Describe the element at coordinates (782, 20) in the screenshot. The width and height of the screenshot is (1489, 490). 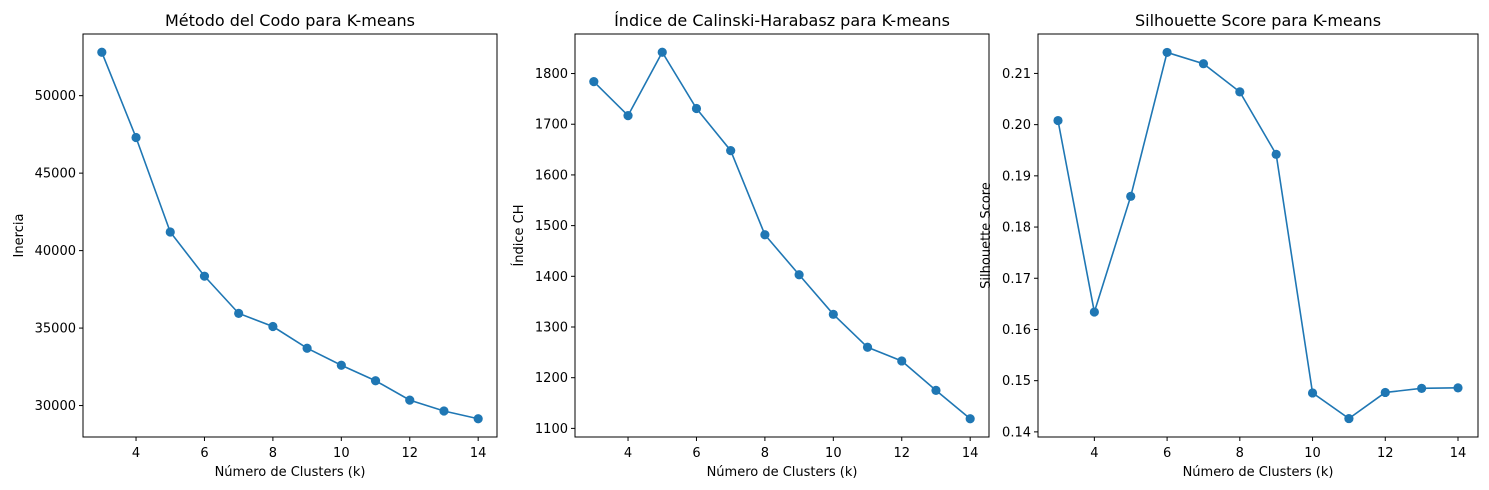
I see `chart-title: Índice de Calinski-Harabasz para K-means` at that location.